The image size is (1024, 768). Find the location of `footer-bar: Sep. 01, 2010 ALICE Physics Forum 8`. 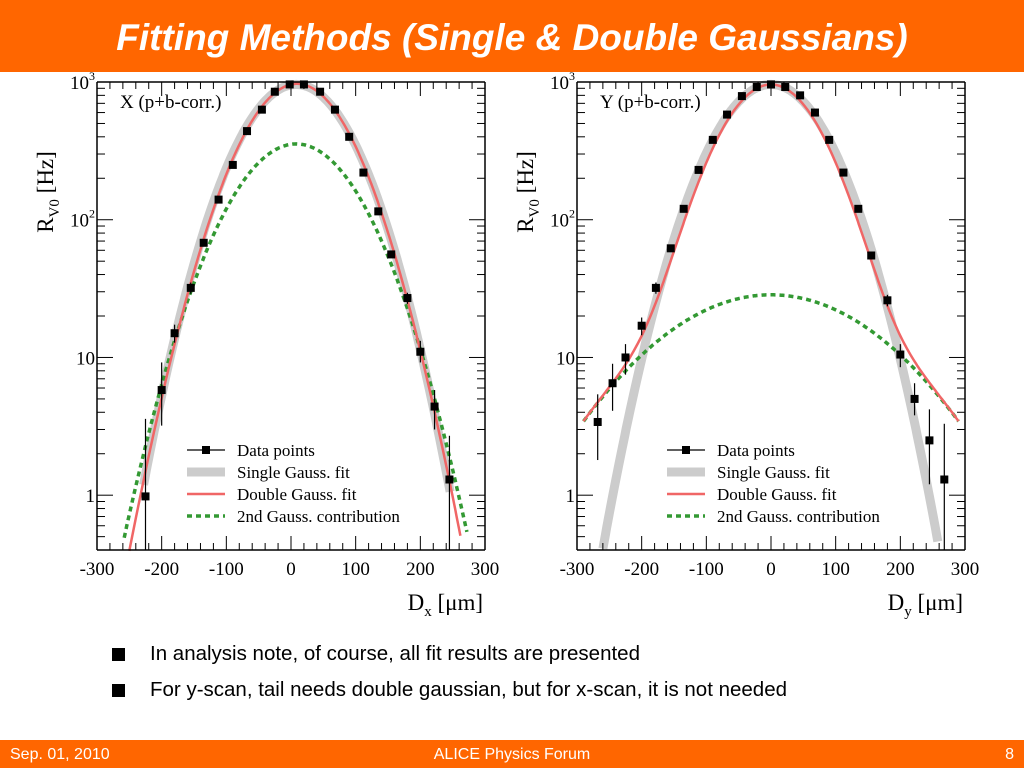

footer-bar: Sep. 01, 2010 ALICE Physics Forum 8 is located at coordinates (512, 754).